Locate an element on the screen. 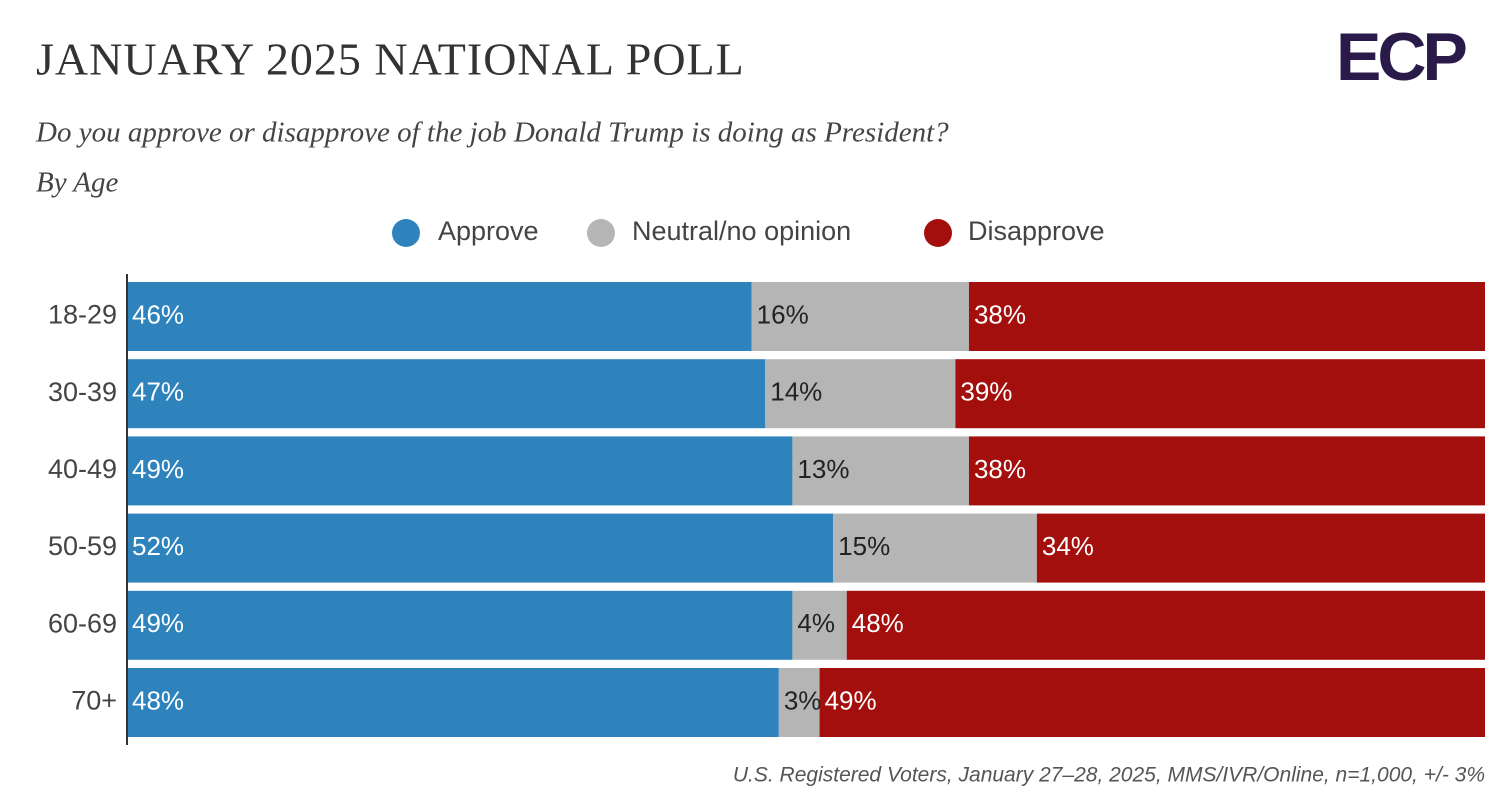 This screenshot has height=811, width=1500. data-label: 39% is located at coordinates (986, 392).